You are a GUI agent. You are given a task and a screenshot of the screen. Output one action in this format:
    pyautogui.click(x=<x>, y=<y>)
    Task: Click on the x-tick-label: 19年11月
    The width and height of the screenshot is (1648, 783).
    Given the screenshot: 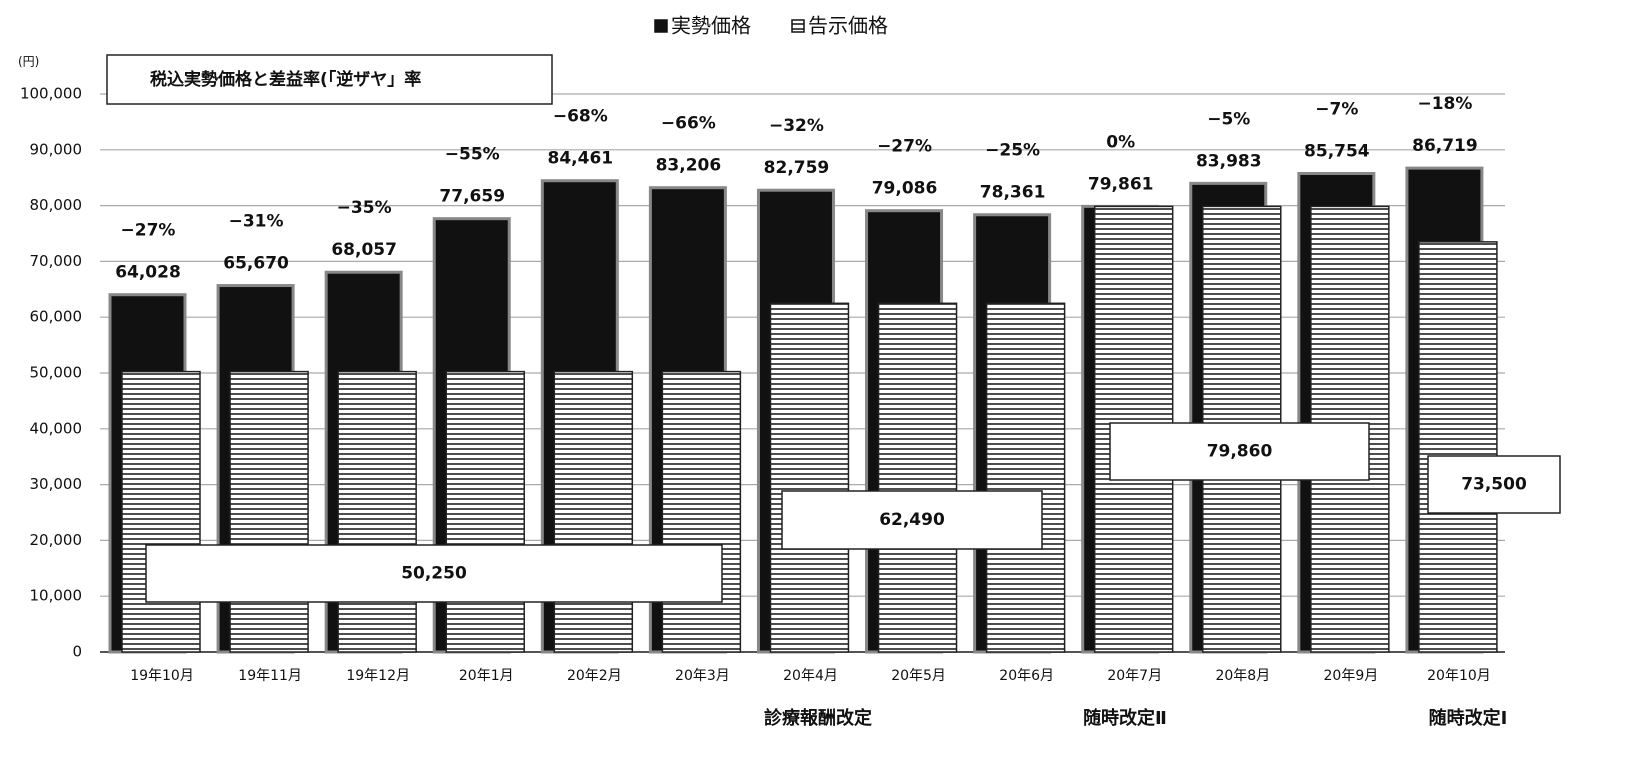 What is the action you would take?
    pyautogui.click(x=270, y=676)
    